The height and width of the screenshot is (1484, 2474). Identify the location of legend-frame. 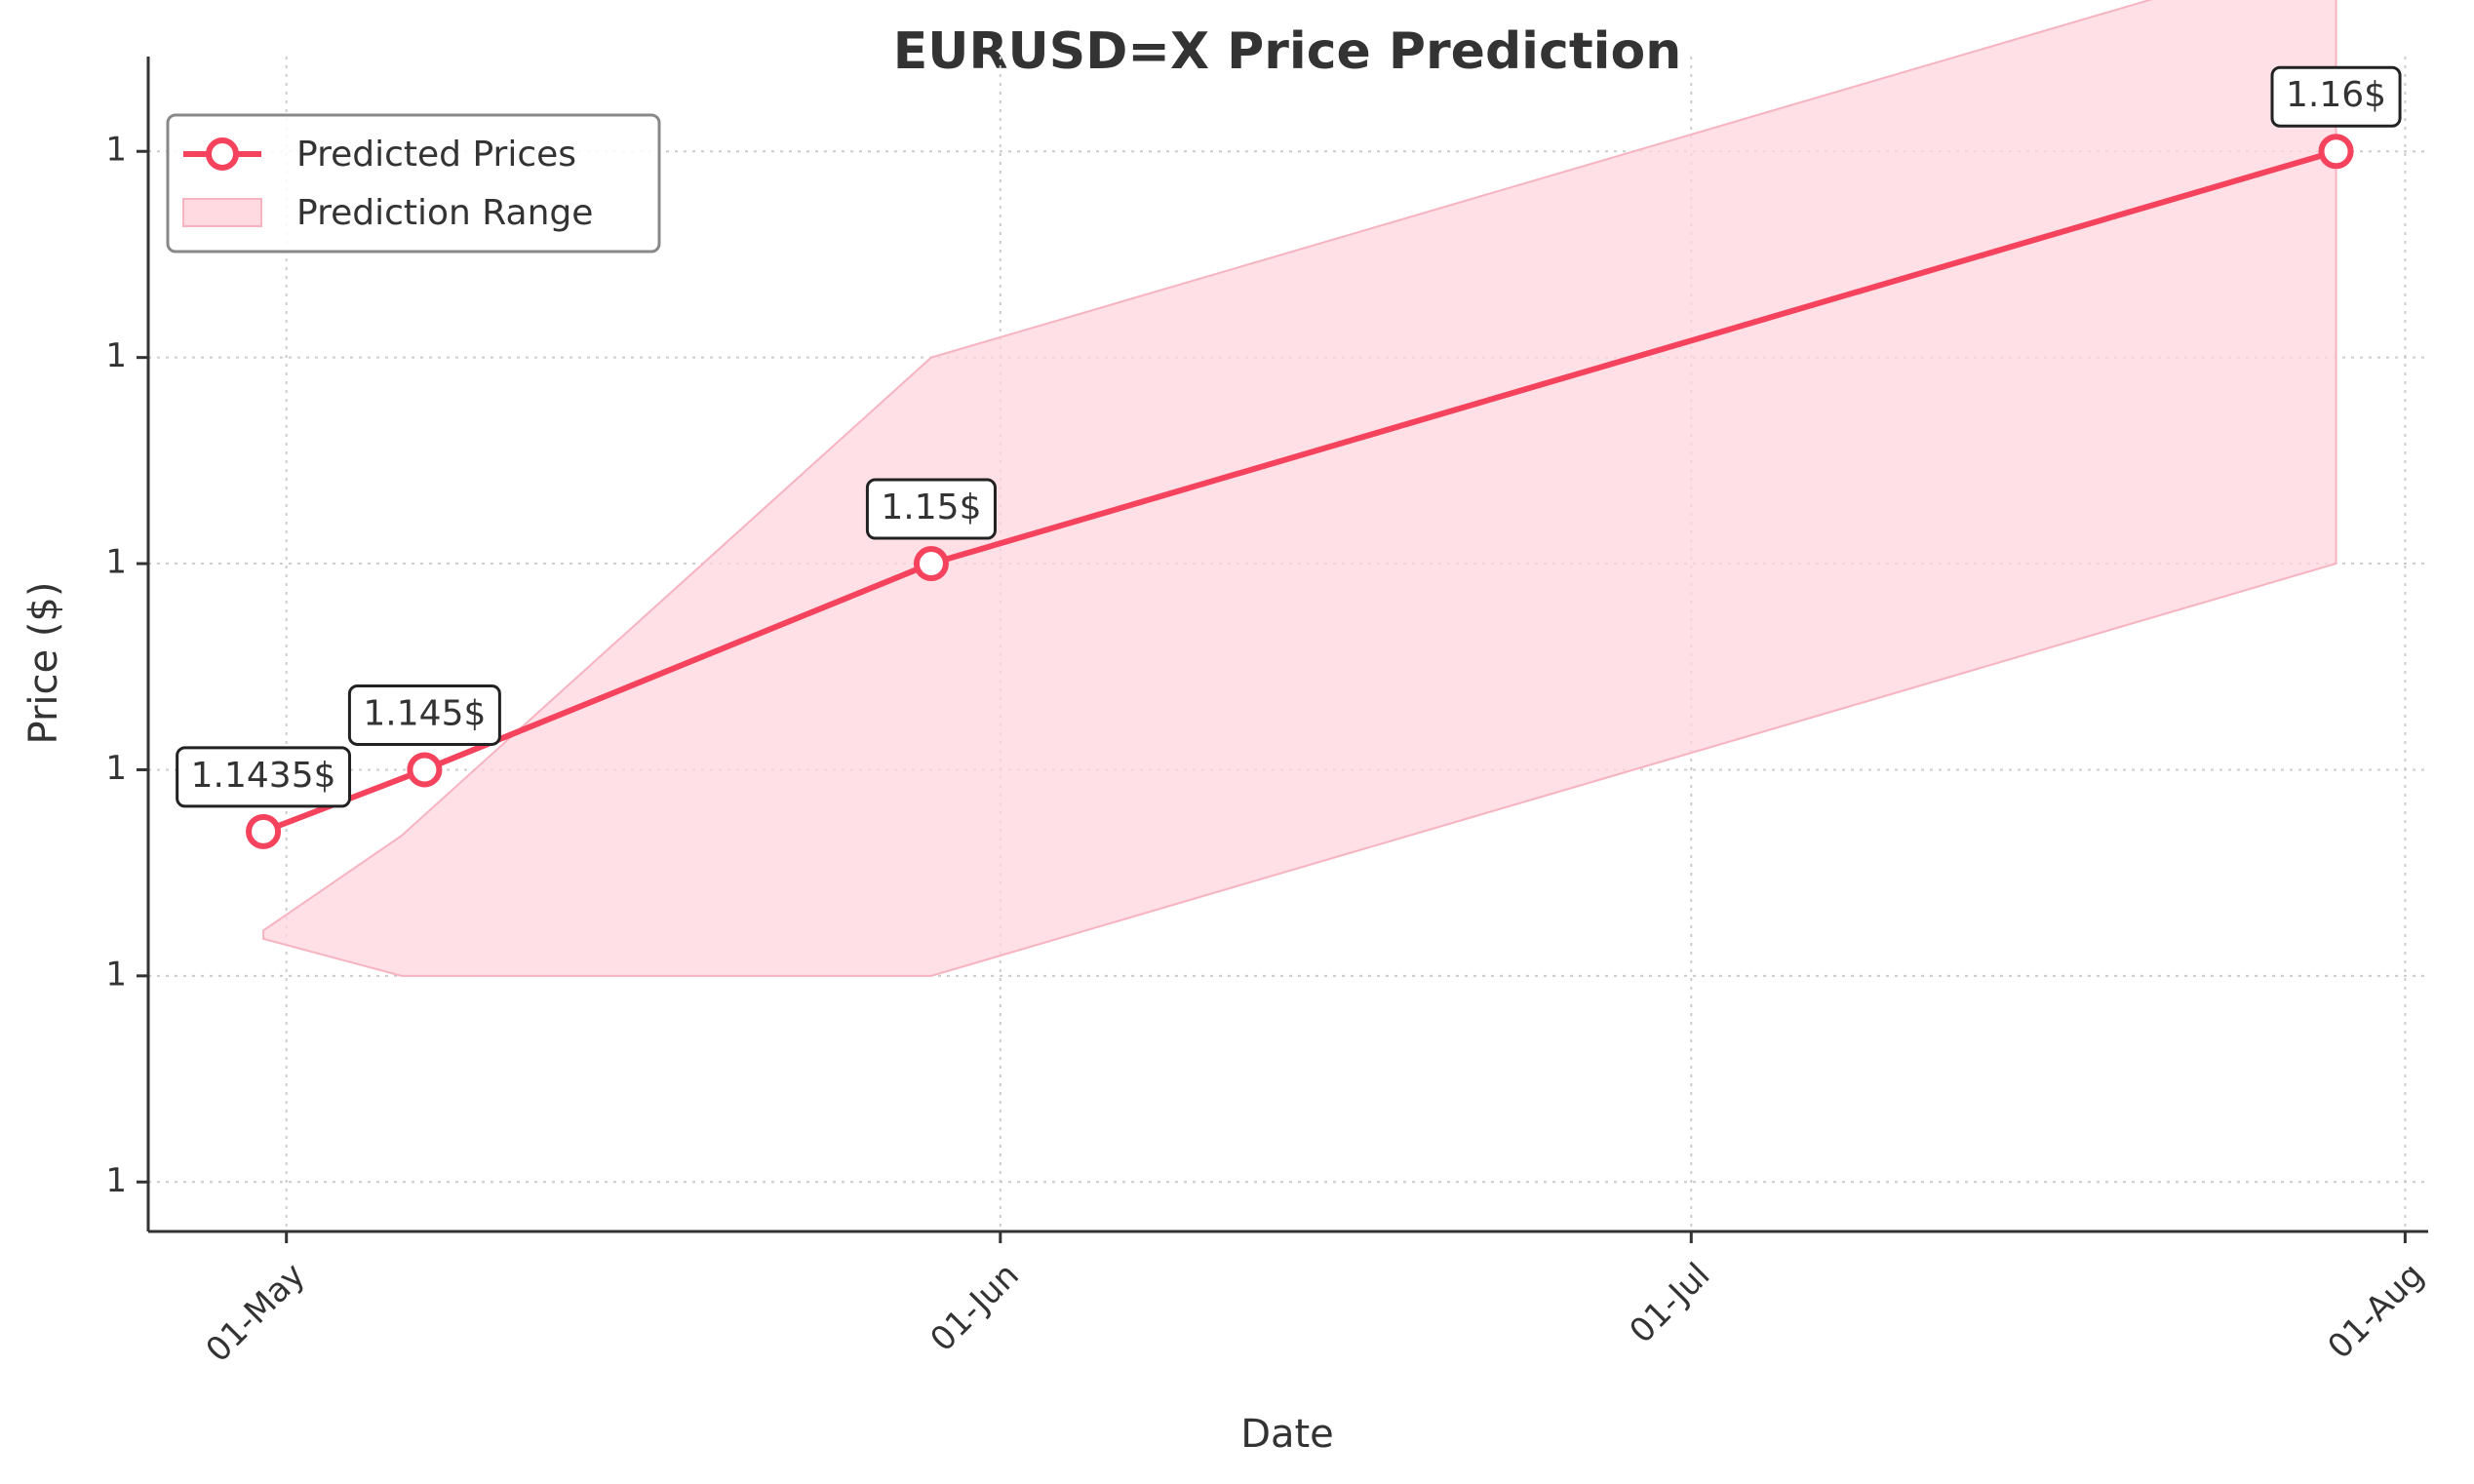
(413, 183).